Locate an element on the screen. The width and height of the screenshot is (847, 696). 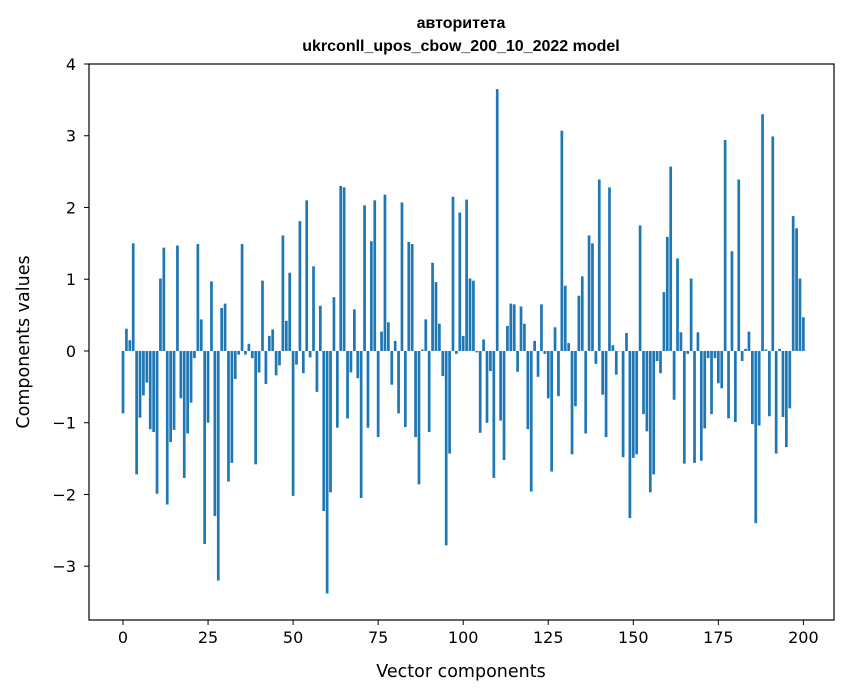
x-tick-label: 125 is located at coordinates (548, 637).